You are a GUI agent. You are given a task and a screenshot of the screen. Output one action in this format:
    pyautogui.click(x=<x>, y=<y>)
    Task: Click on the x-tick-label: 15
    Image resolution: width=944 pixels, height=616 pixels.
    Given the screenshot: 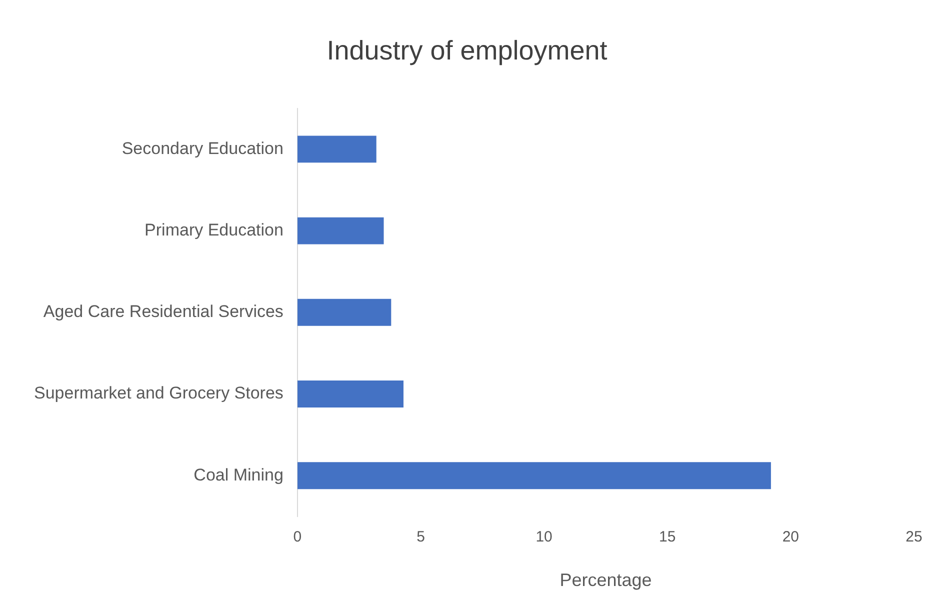 What is the action you would take?
    pyautogui.click(x=667, y=537)
    